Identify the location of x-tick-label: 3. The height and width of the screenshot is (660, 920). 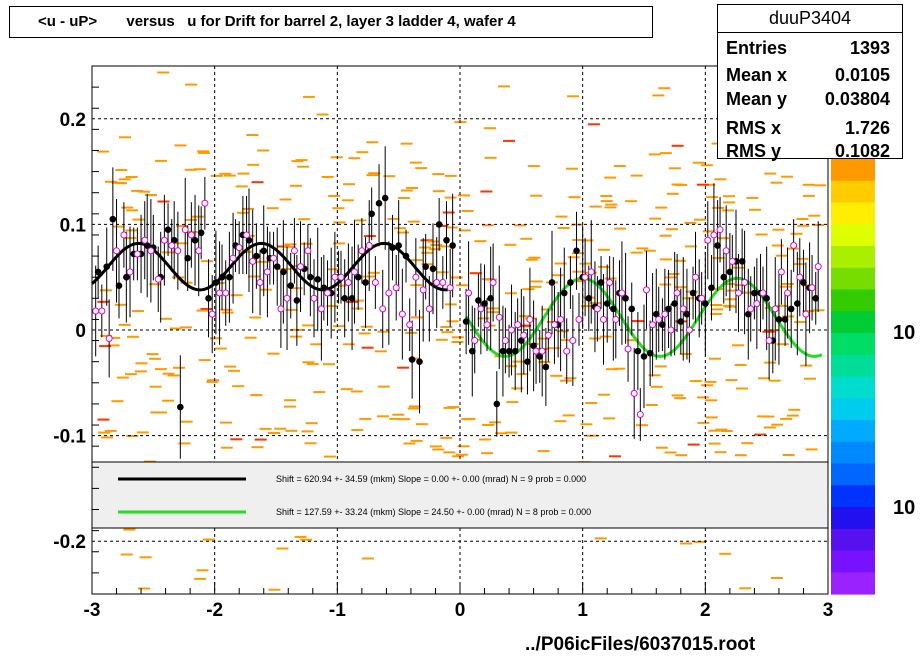
(828, 610).